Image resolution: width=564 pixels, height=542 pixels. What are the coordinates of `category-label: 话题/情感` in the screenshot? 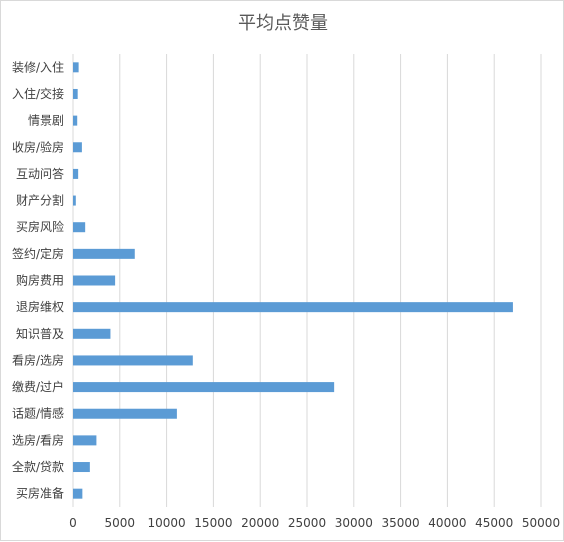 It's located at (38, 413).